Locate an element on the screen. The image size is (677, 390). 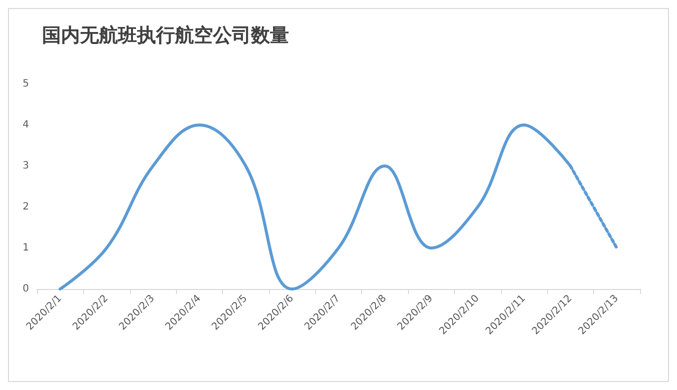
y-tick-label: 4 is located at coordinates (25, 125).